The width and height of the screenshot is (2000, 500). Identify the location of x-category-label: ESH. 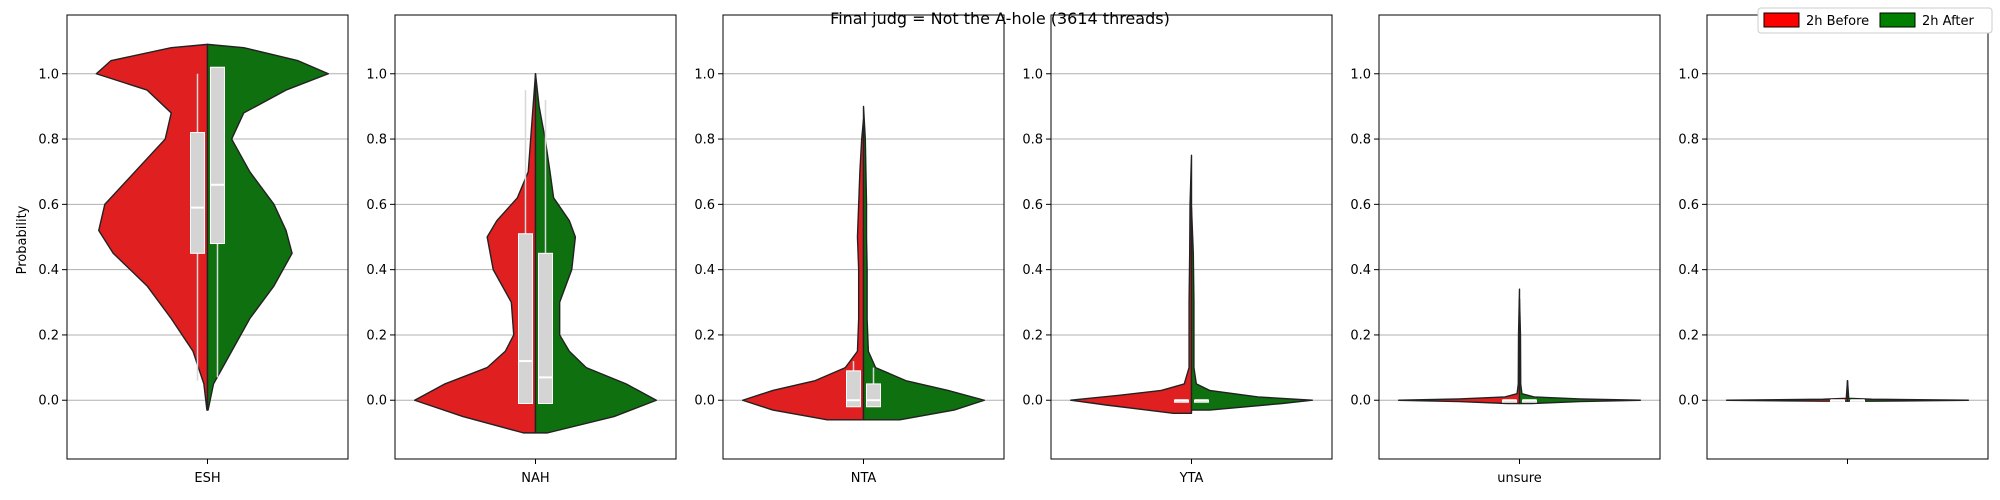
(207, 478).